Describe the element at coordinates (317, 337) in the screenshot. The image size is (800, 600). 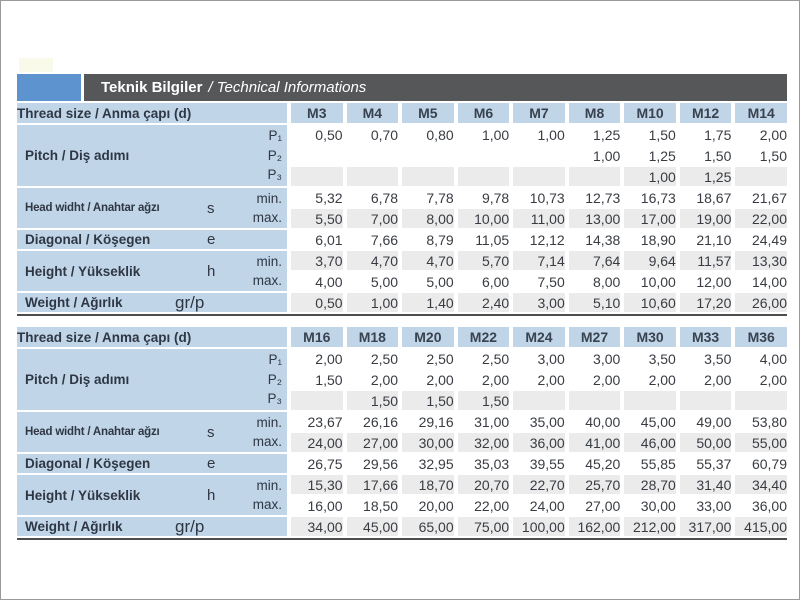
I see `column-header: M16` at that location.